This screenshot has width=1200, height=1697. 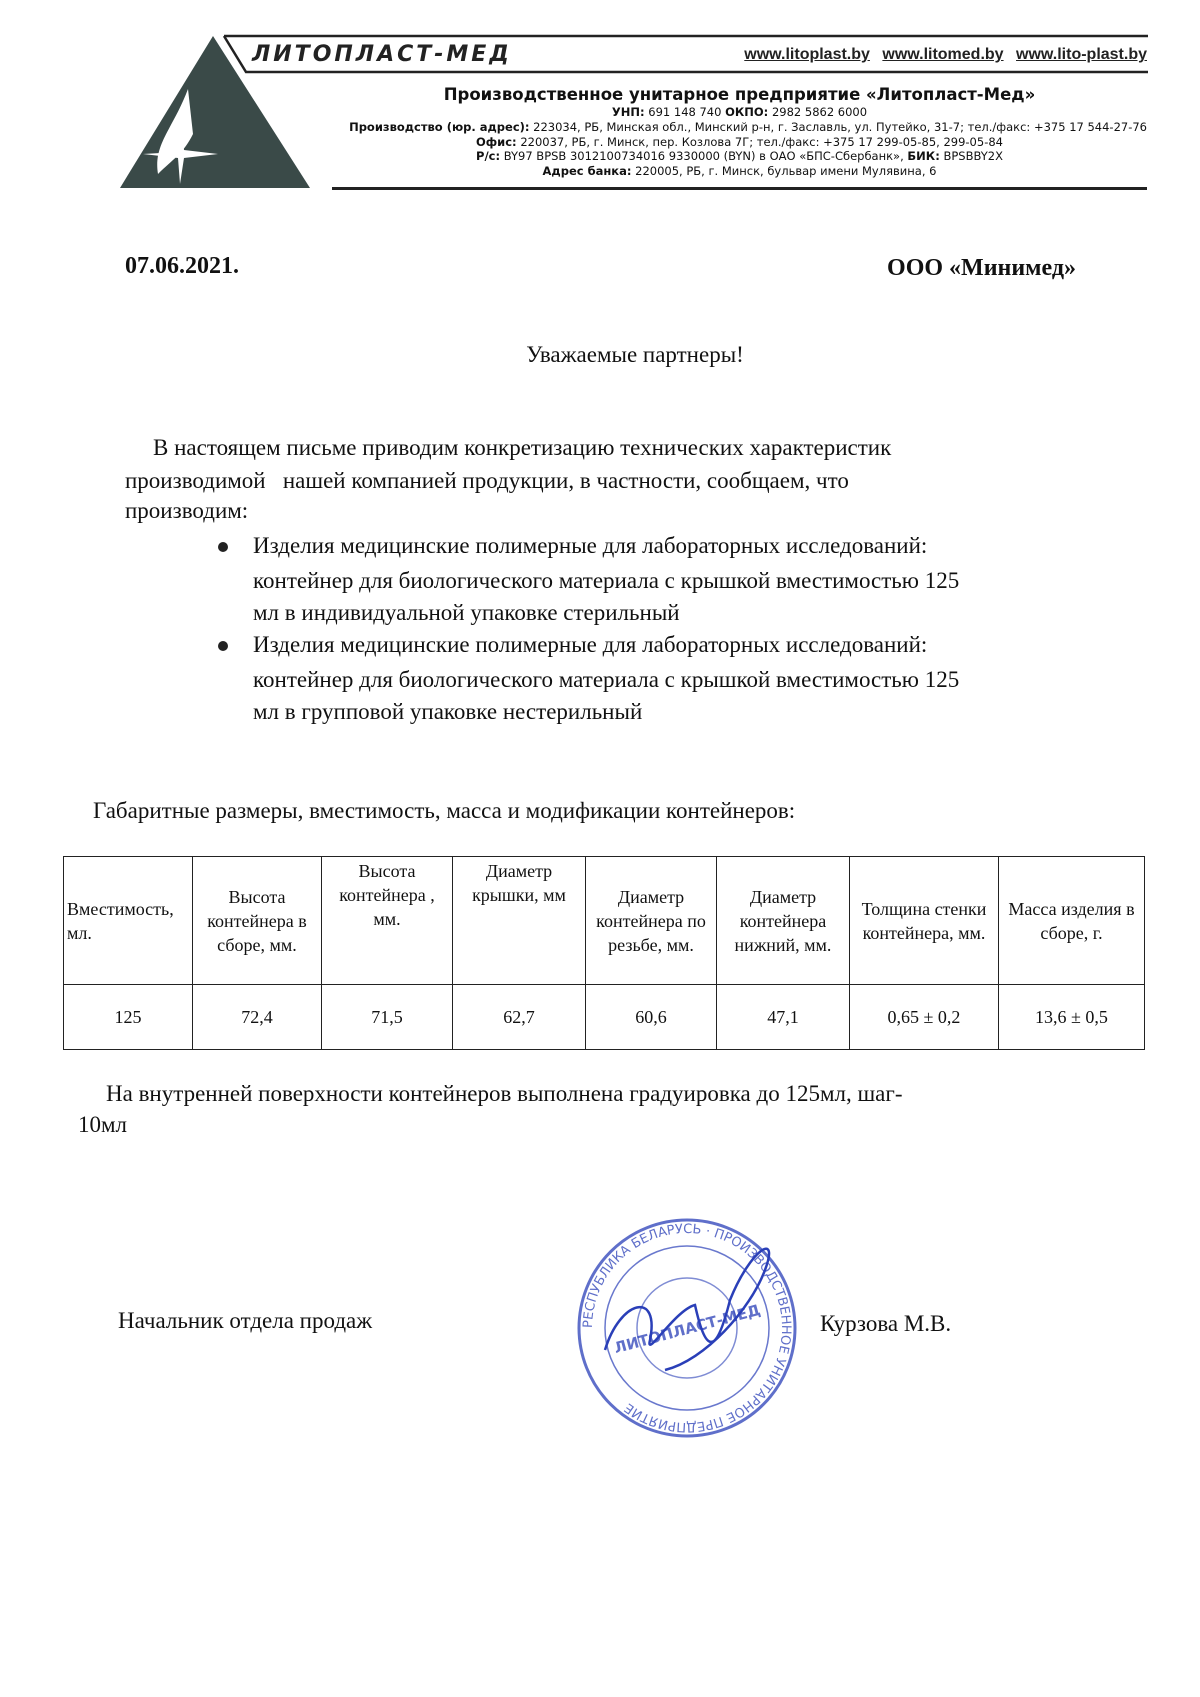 I want to click on signature, so click(x=687, y=1309).